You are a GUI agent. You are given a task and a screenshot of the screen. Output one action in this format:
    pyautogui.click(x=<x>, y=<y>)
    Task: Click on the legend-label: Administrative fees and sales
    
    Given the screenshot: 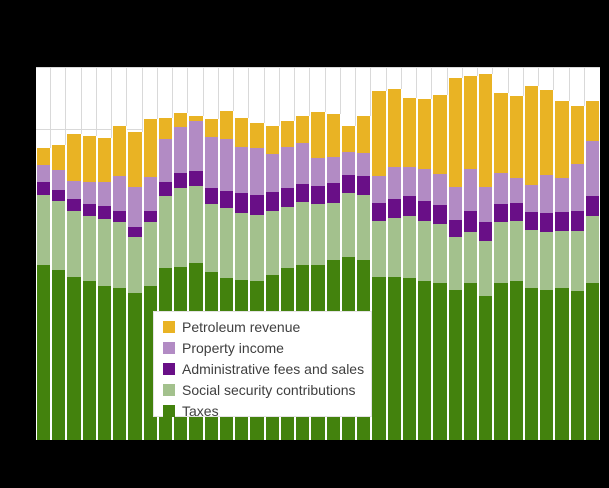 What is the action you would take?
    pyautogui.click(x=273, y=369)
    